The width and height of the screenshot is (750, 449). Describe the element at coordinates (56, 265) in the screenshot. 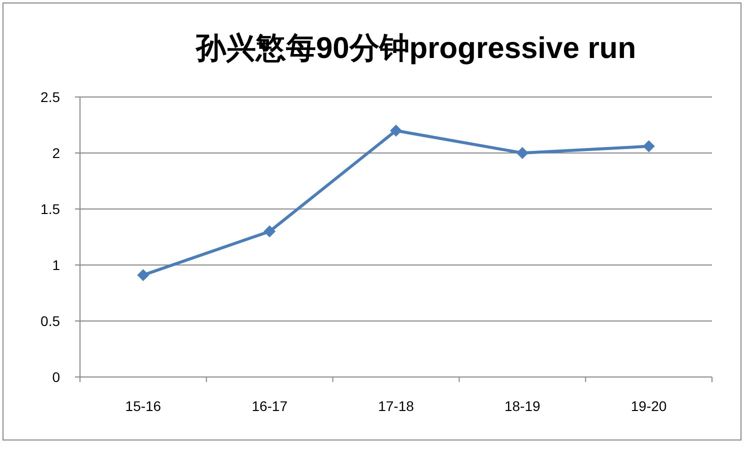

I see `y-tick-label: 1` at that location.